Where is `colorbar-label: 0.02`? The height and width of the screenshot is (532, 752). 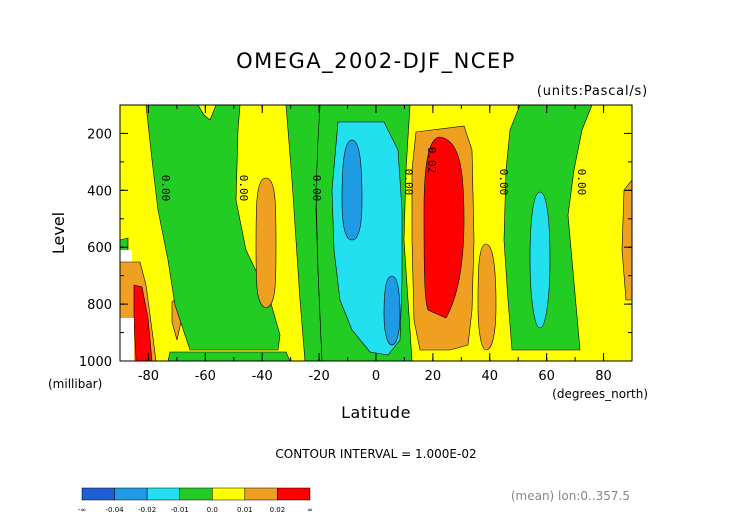 colorbar-label: 0.02 is located at coordinates (278, 510).